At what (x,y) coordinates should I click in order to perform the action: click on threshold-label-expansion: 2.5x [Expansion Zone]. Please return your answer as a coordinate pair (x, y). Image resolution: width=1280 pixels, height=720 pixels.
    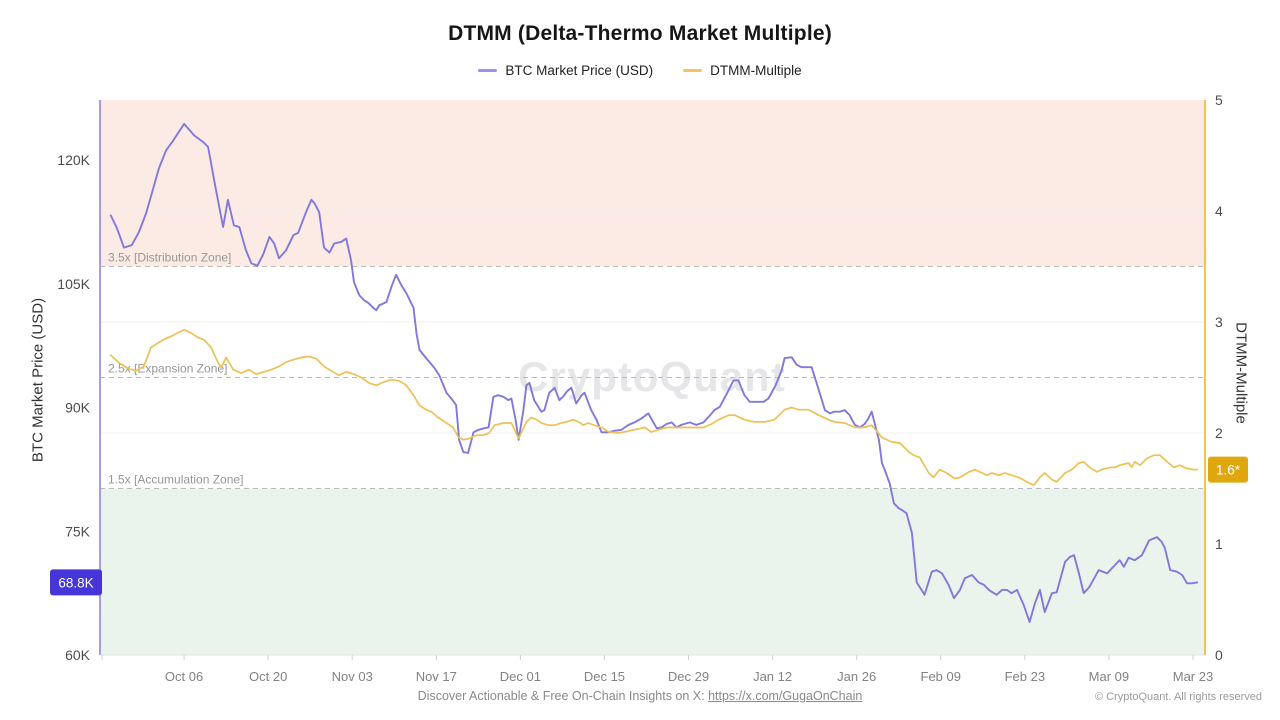
    Looking at the image, I should click on (167, 369).